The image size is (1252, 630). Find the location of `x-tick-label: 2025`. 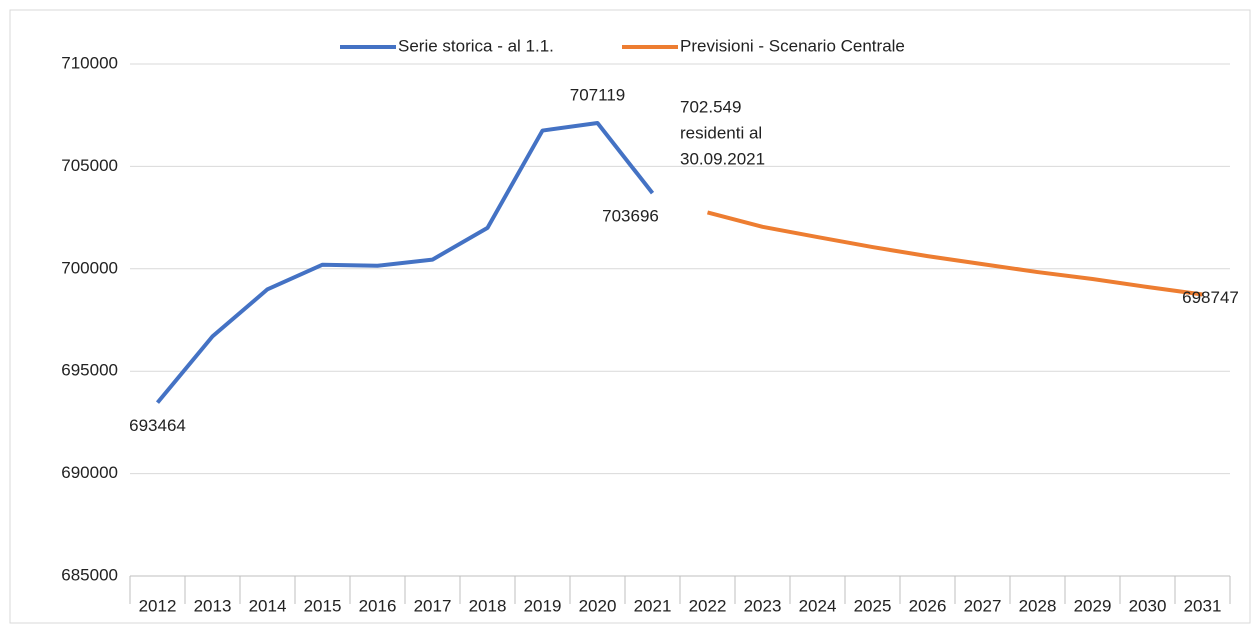

x-tick-label: 2025 is located at coordinates (873, 605).